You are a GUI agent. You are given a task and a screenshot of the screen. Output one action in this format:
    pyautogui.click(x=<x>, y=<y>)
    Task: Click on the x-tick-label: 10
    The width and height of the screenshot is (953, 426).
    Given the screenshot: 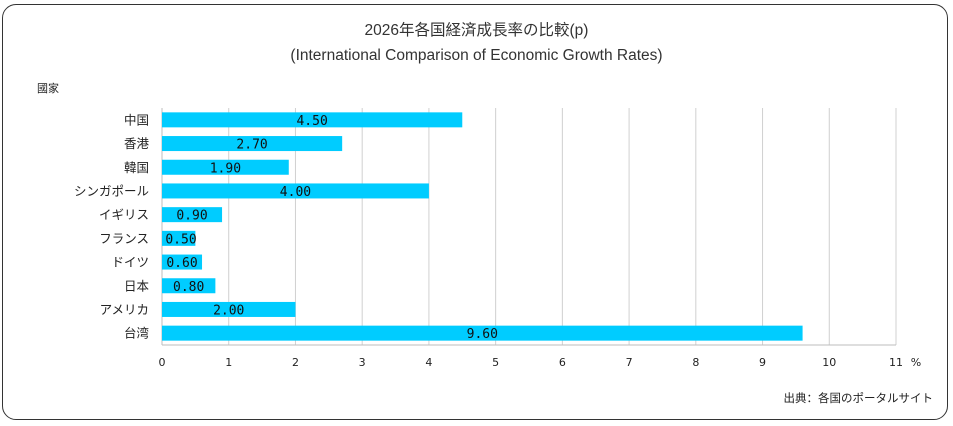 What is the action you would take?
    pyautogui.click(x=829, y=362)
    